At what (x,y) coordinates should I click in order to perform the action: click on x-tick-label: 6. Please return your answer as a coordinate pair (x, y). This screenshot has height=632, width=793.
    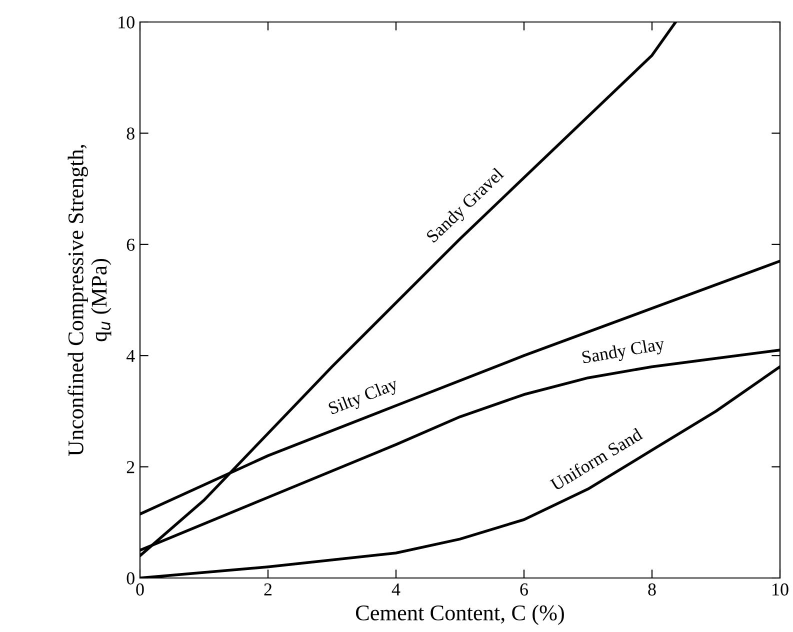
    Looking at the image, I should click on (524, 589).